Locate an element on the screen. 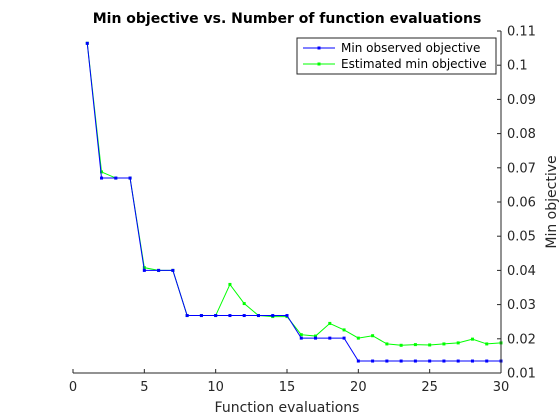  y-axis-label: Min objective is located at coordinates (552, 201).